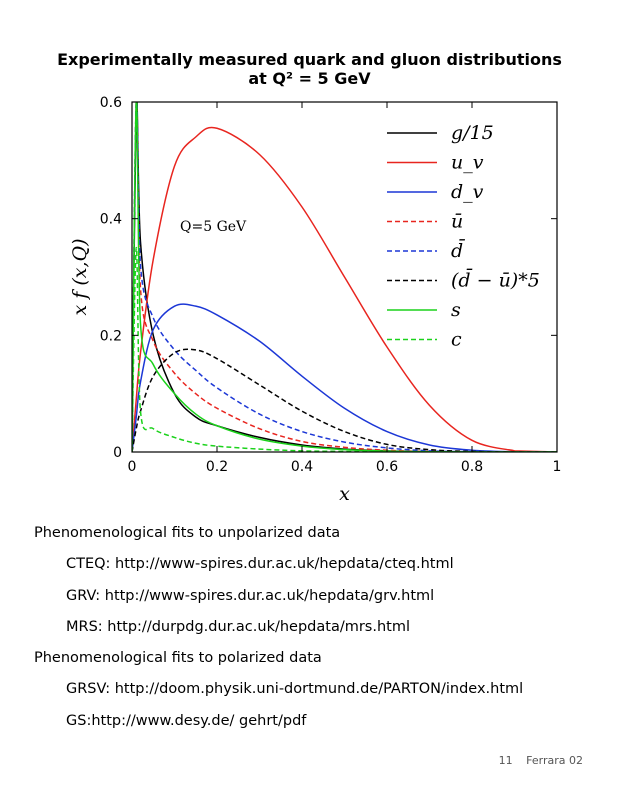 This screenshot has height=800, width=619. I want to click on footer-label: Ferrara 02, so click(554, 760).